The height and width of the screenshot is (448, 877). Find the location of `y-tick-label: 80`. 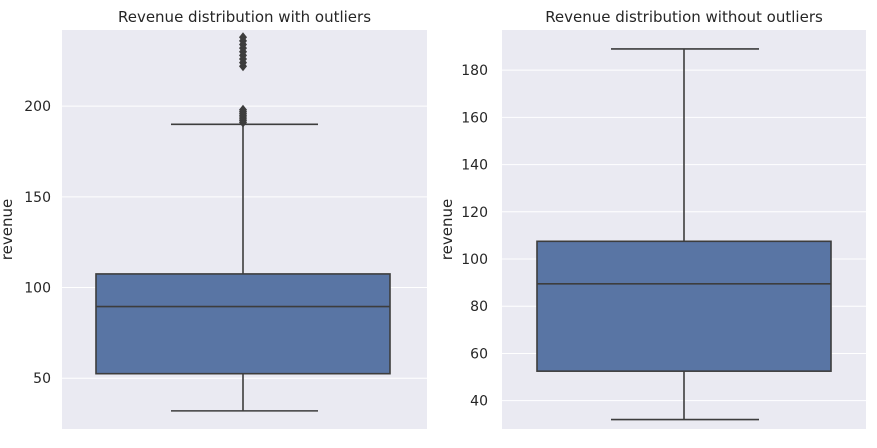

y-tick-label: 80 is located at coordinates (479, 307).